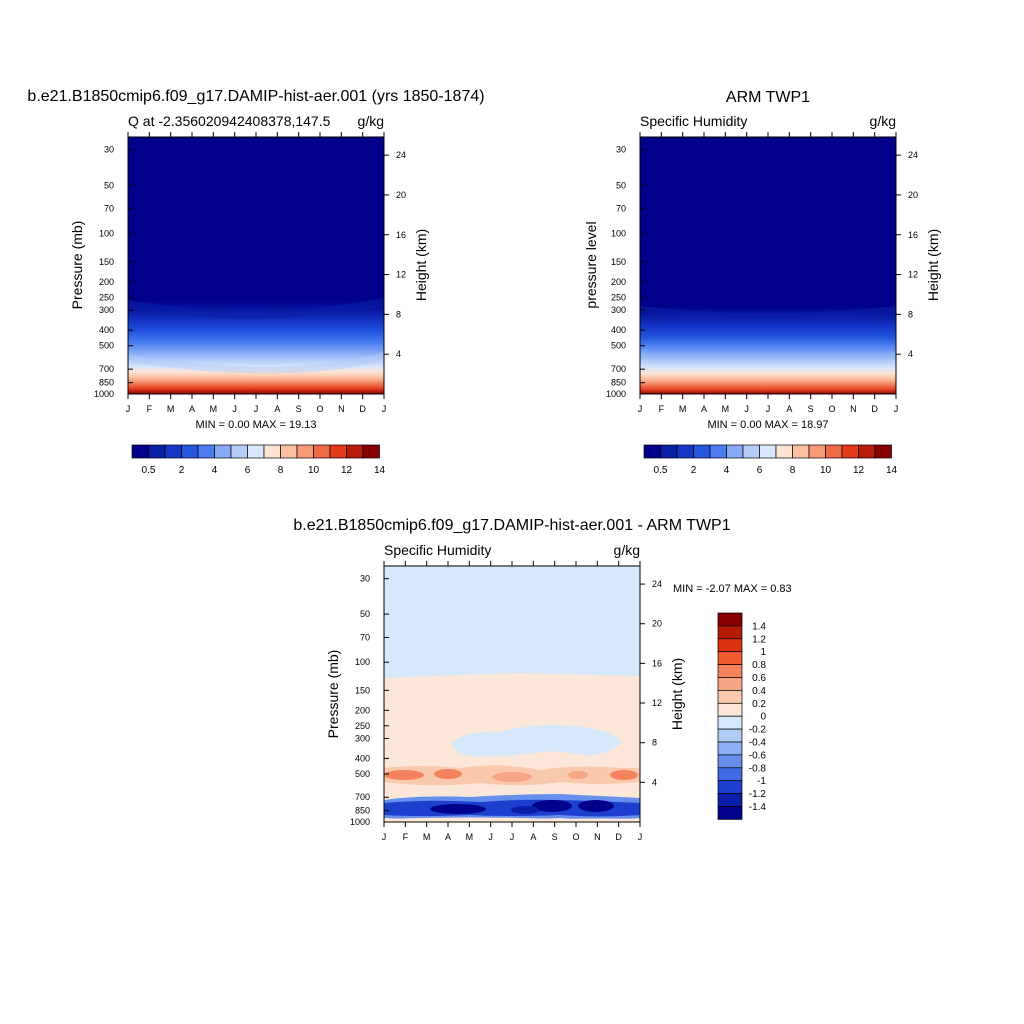 This screenshot has width=1024, height=1024. What do you see at coordinates (677, 694) in the screenshot?
I see `panel3-ylabel-right: Height (km)` at bounding box center [677, 694].